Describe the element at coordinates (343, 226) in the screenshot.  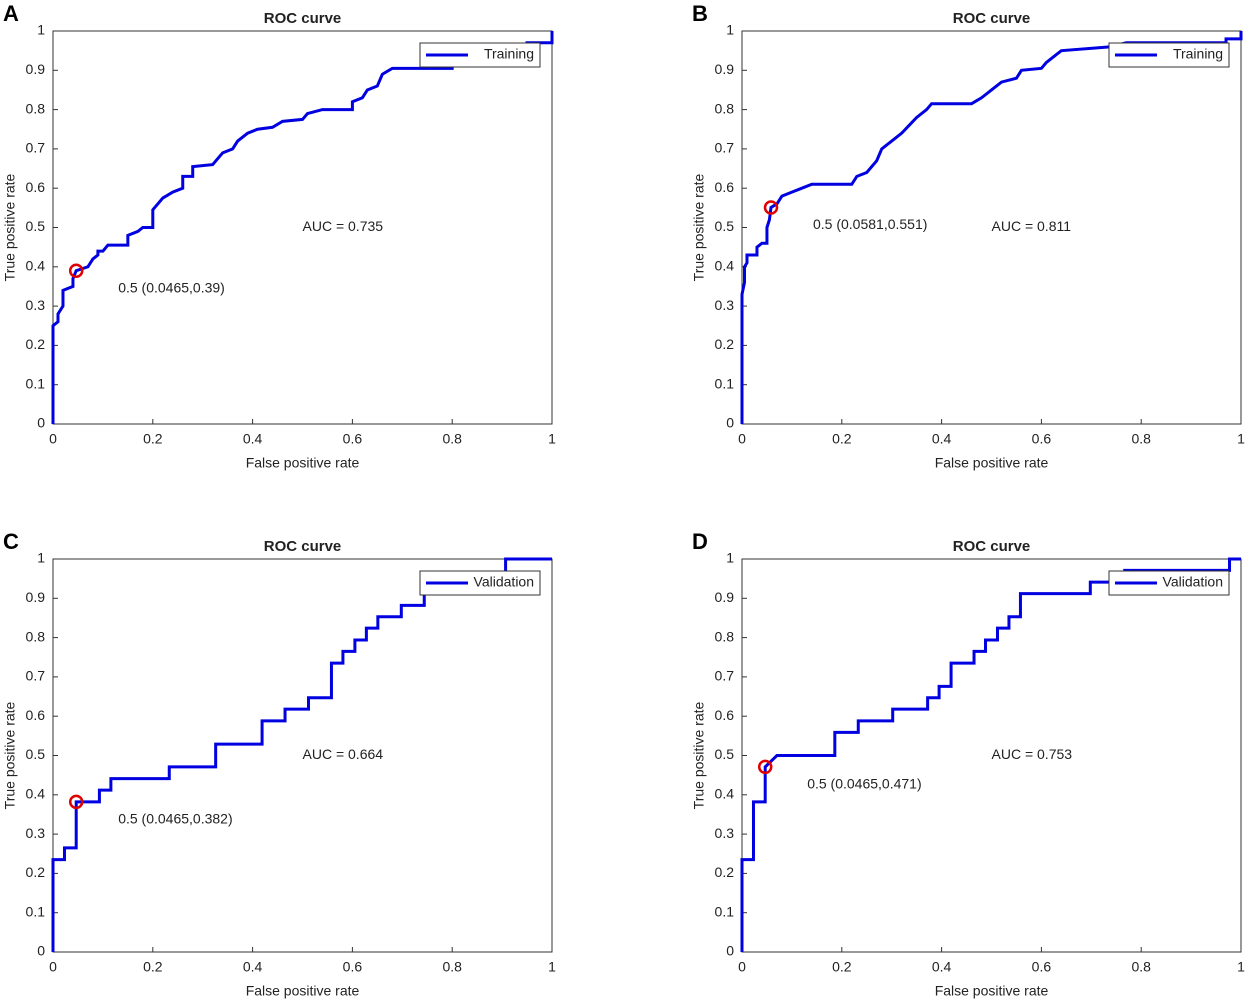
I see `auc-label: AUC = 0.735` at that location.